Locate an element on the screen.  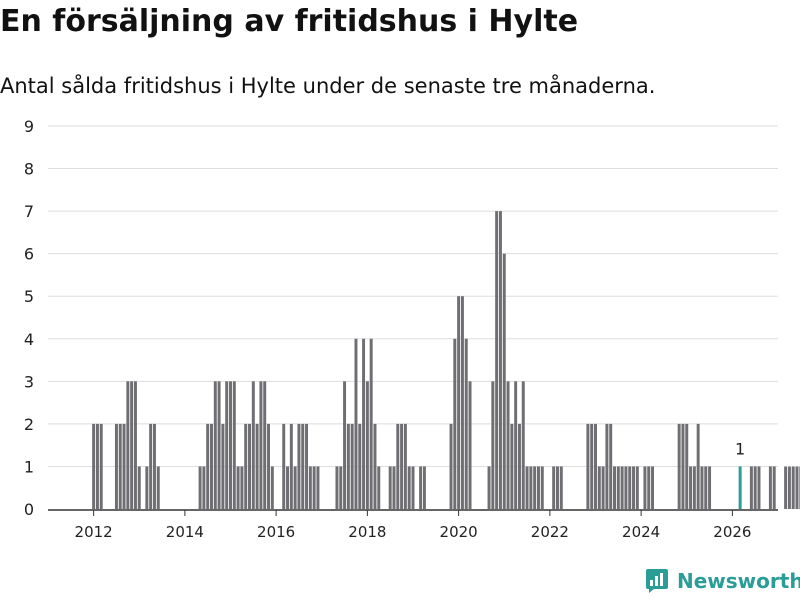
x-tick-label: 2016 is located at coordinates (276, 532).